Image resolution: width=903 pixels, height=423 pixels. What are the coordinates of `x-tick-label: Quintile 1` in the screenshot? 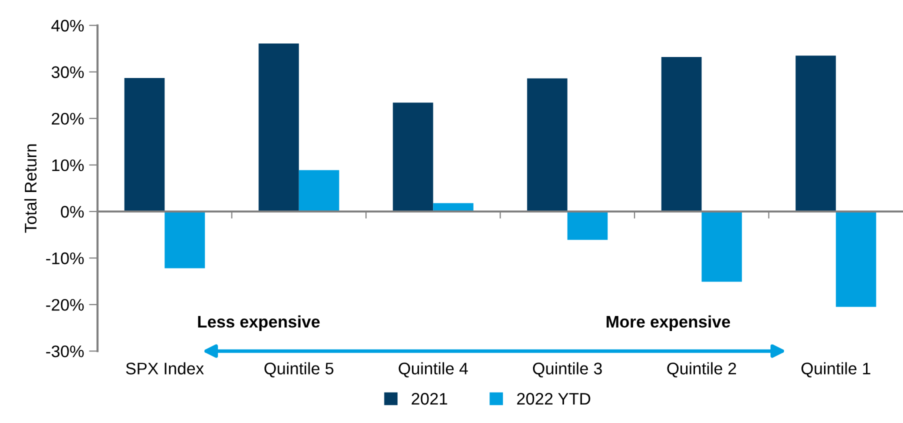 It's located at (835, 370).